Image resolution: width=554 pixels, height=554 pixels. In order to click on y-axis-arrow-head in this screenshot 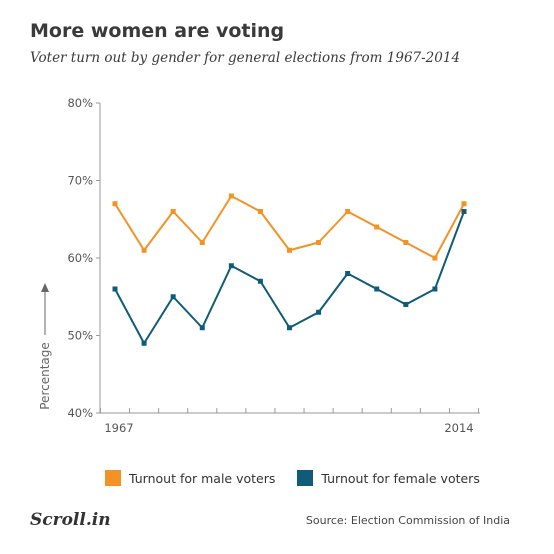, I will do `click(45, 287)`.